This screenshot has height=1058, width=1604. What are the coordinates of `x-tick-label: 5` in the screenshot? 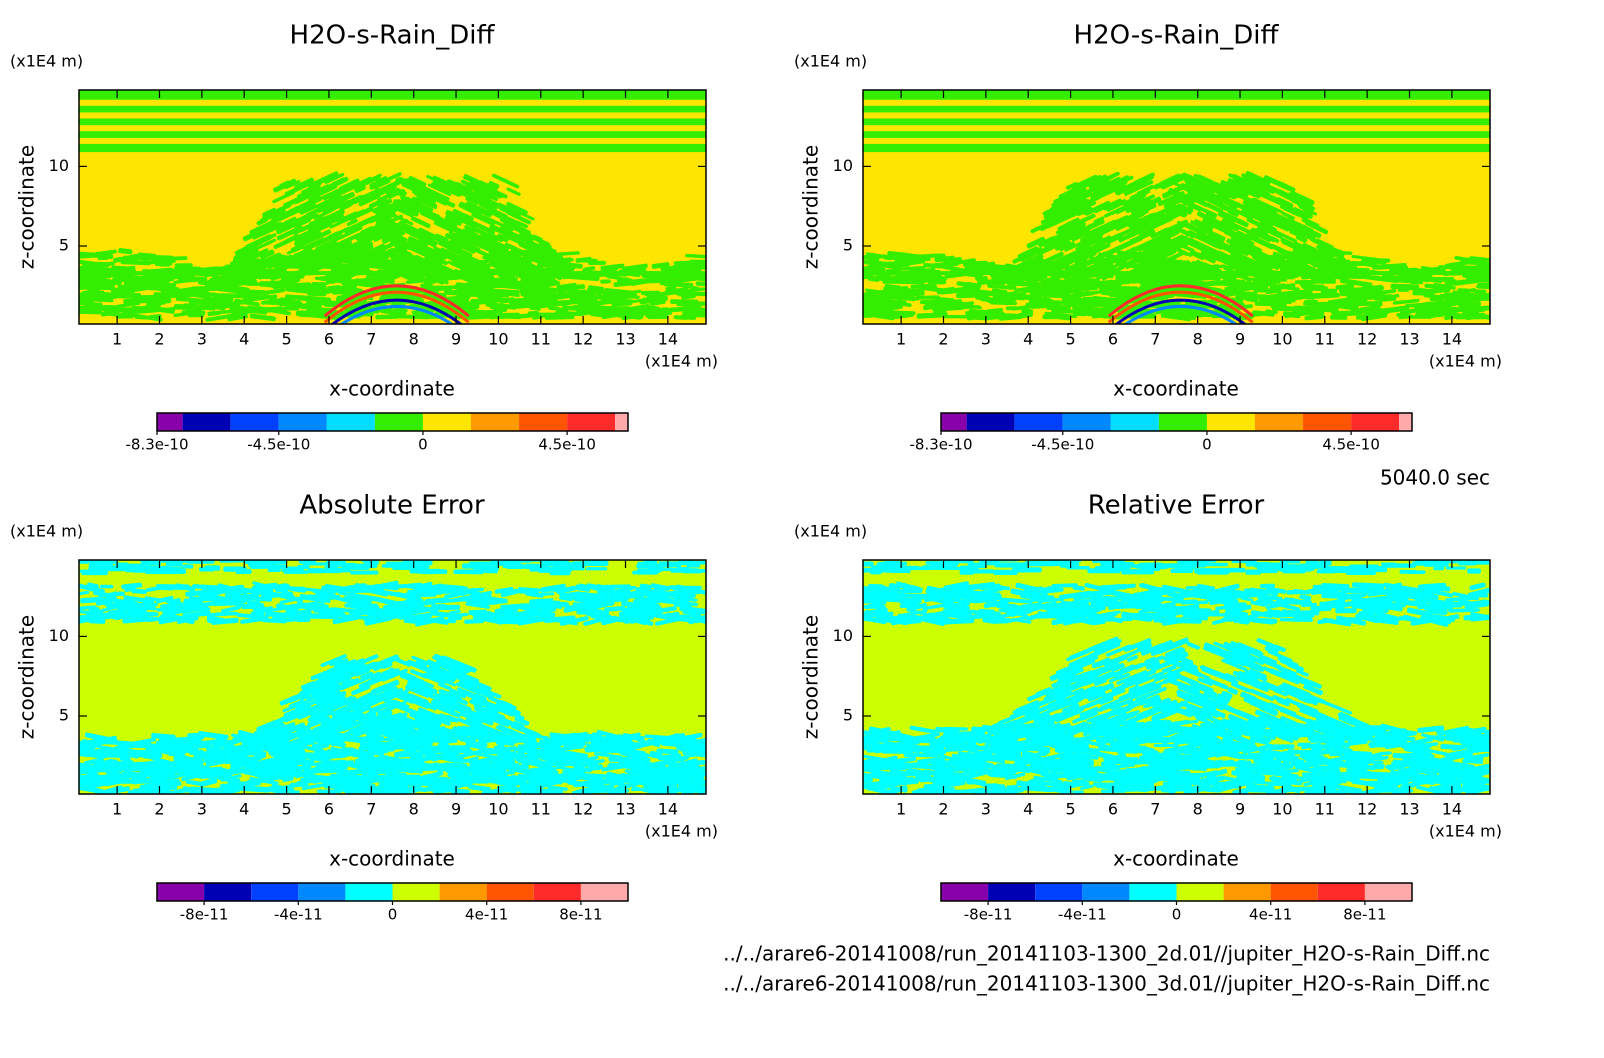 It's located at (286, 809).